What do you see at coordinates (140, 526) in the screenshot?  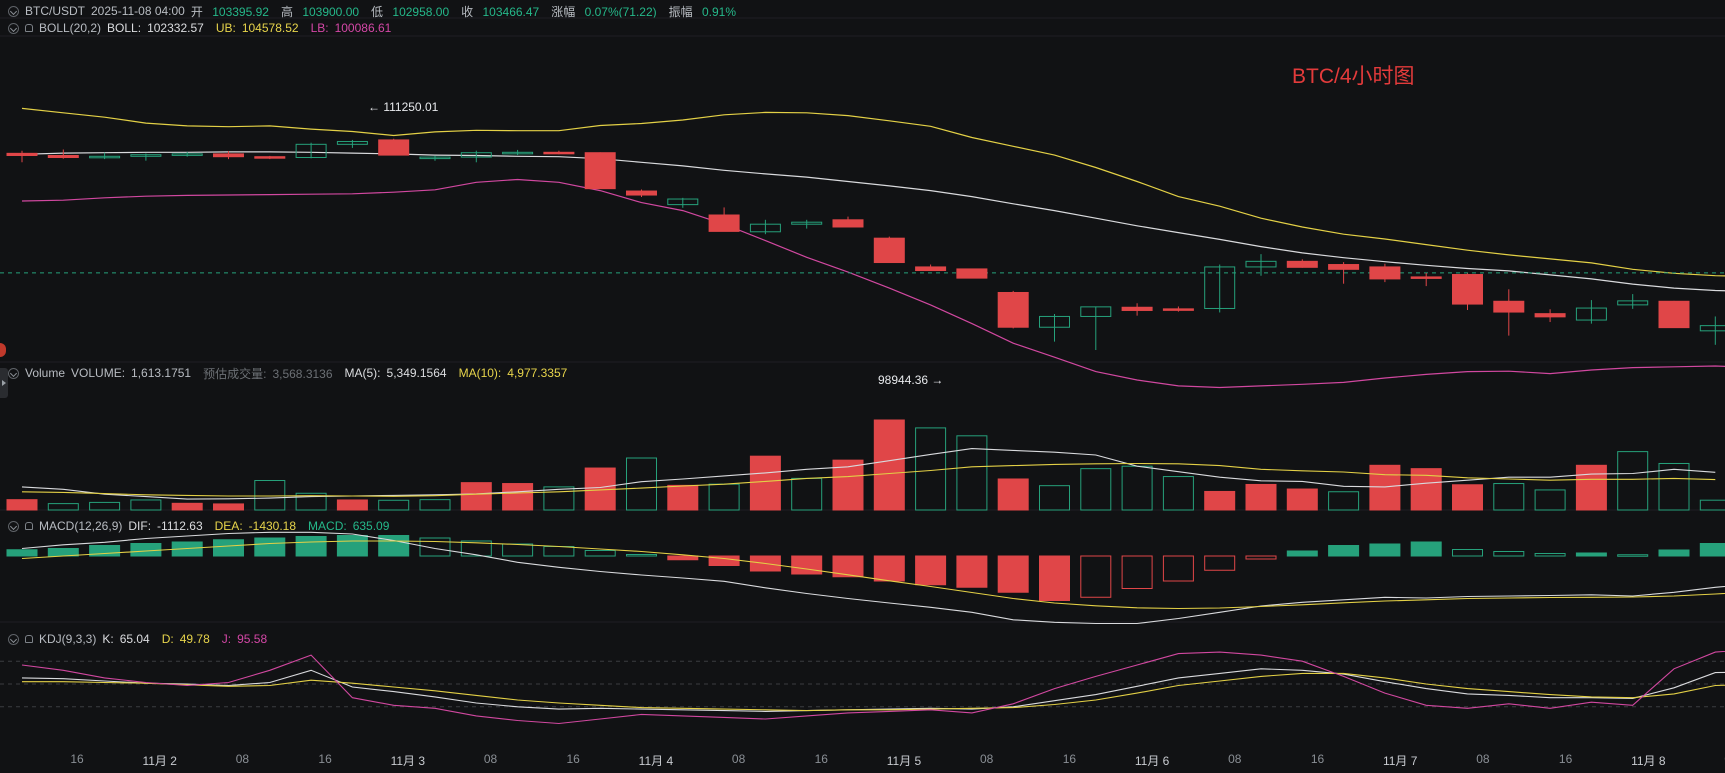 I see `dif-label: DIF:` at bounding box center [140, 526].